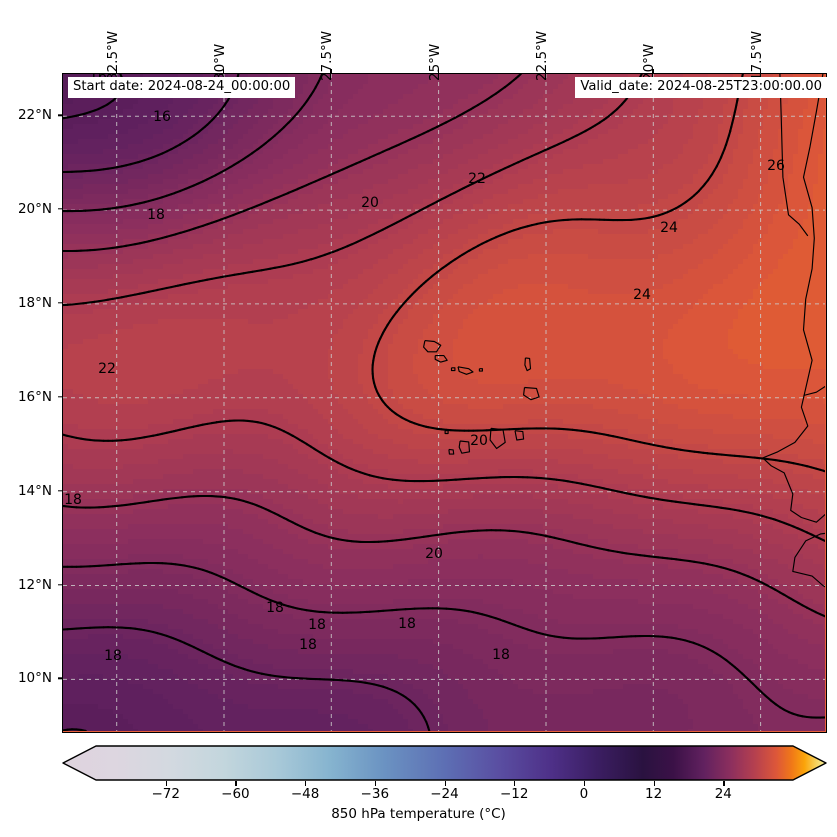  I want to click on x-tick-label: 17.5°W, so click(757, 56).